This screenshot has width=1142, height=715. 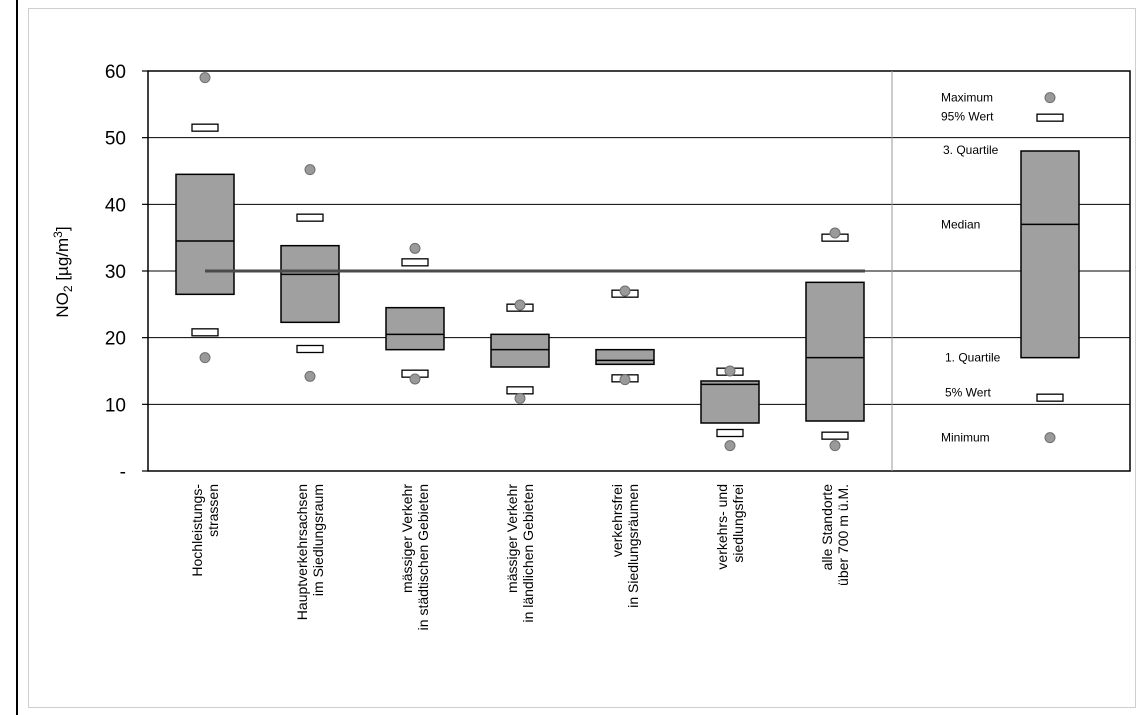 What do you see at coordinates (423, 557) in the screenshot?
I see `category-label-line: in städtischen Gebieten` at bounding box center [423, 557].